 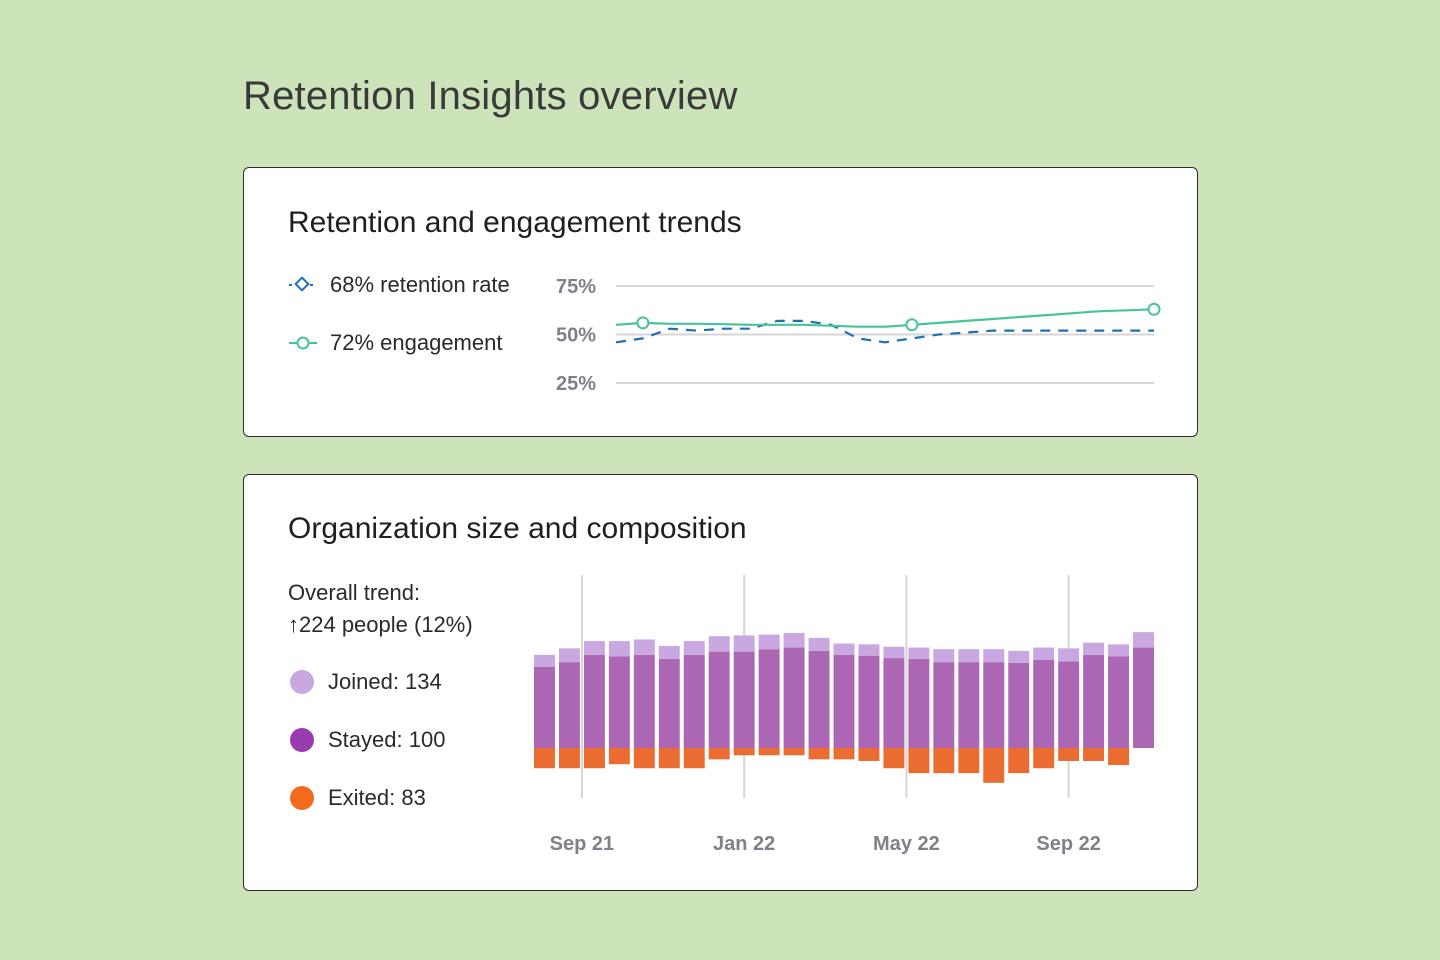 I want to click on legend-engagement: 72% engagement, so click(x=395, y=343).